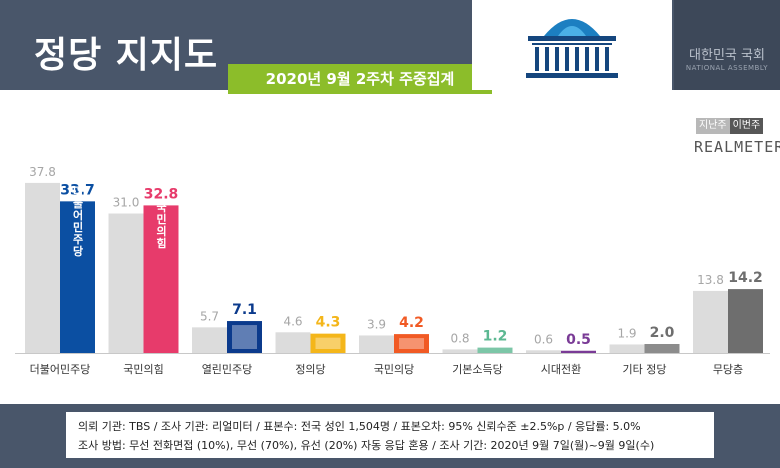 The height and width of the screenshot is (468, 780). Describe the element at coordinates (477, 369) in the screenshot. I see `category-label: 기본소득당` at that location.